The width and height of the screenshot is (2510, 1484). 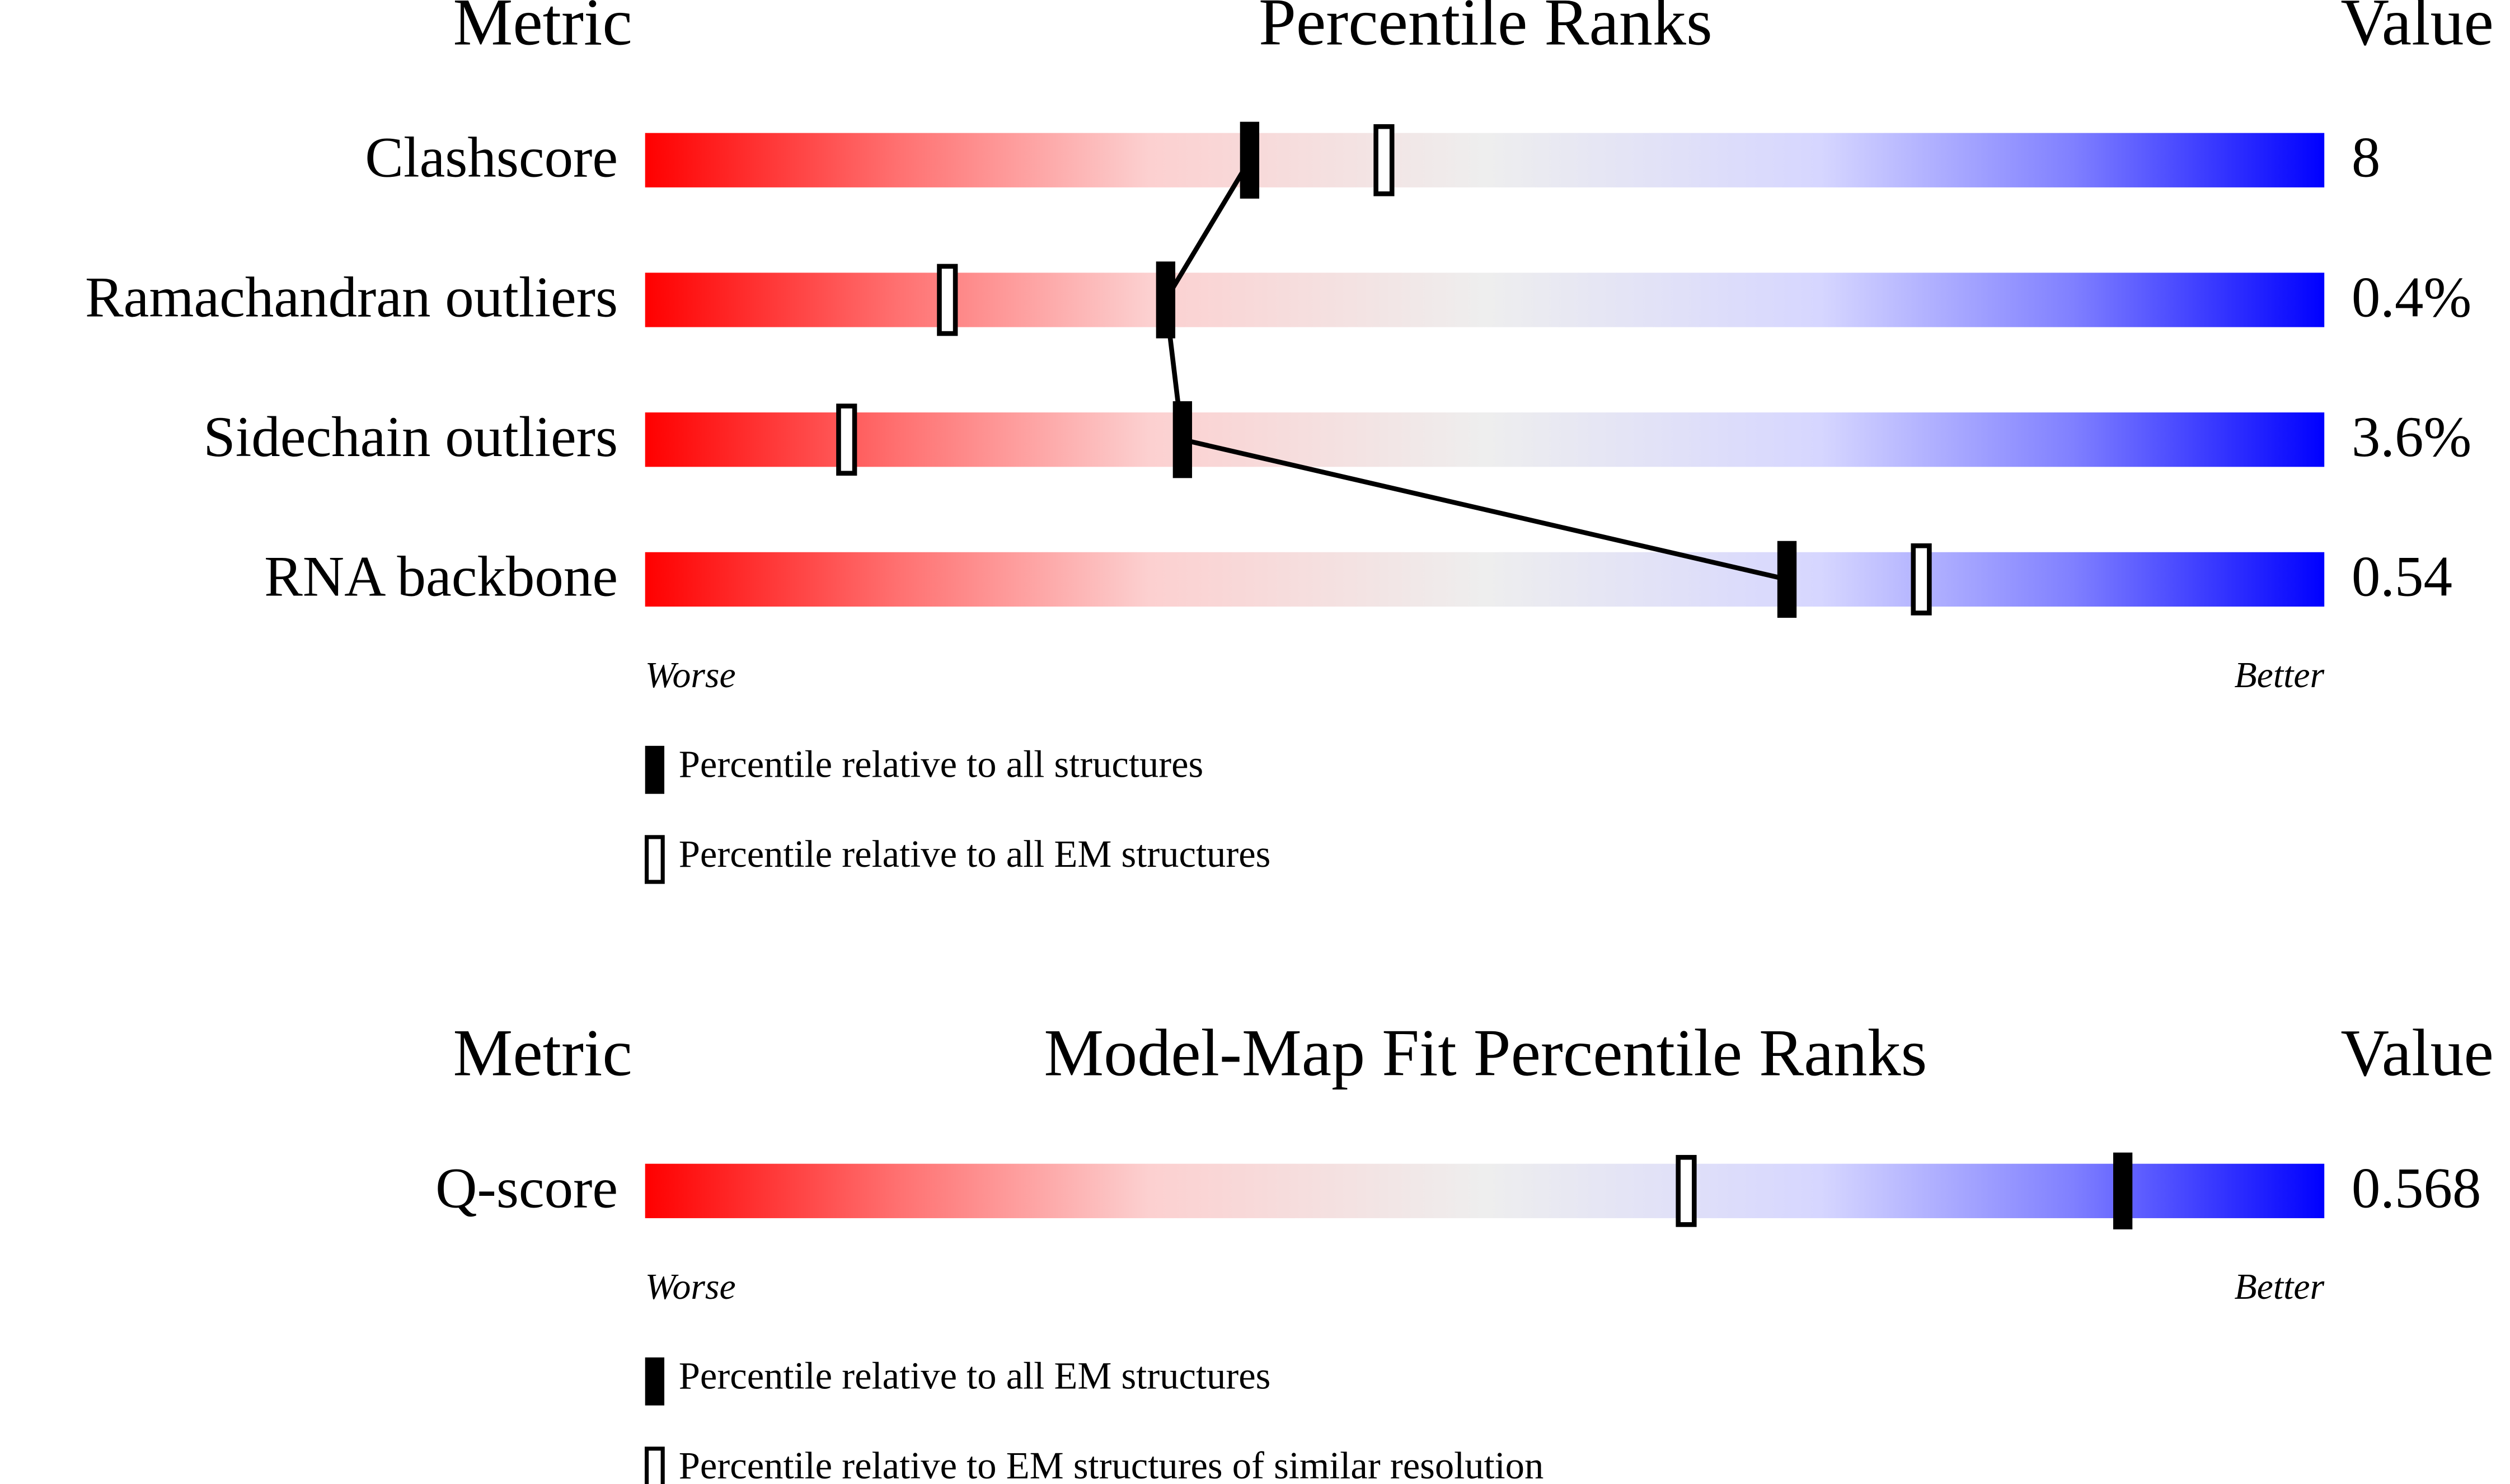 What do you see at coordinates (1486, 29) in the screenshot?
I see `chart-title: Percentile Ranks` at bounding box center [1486, 29].